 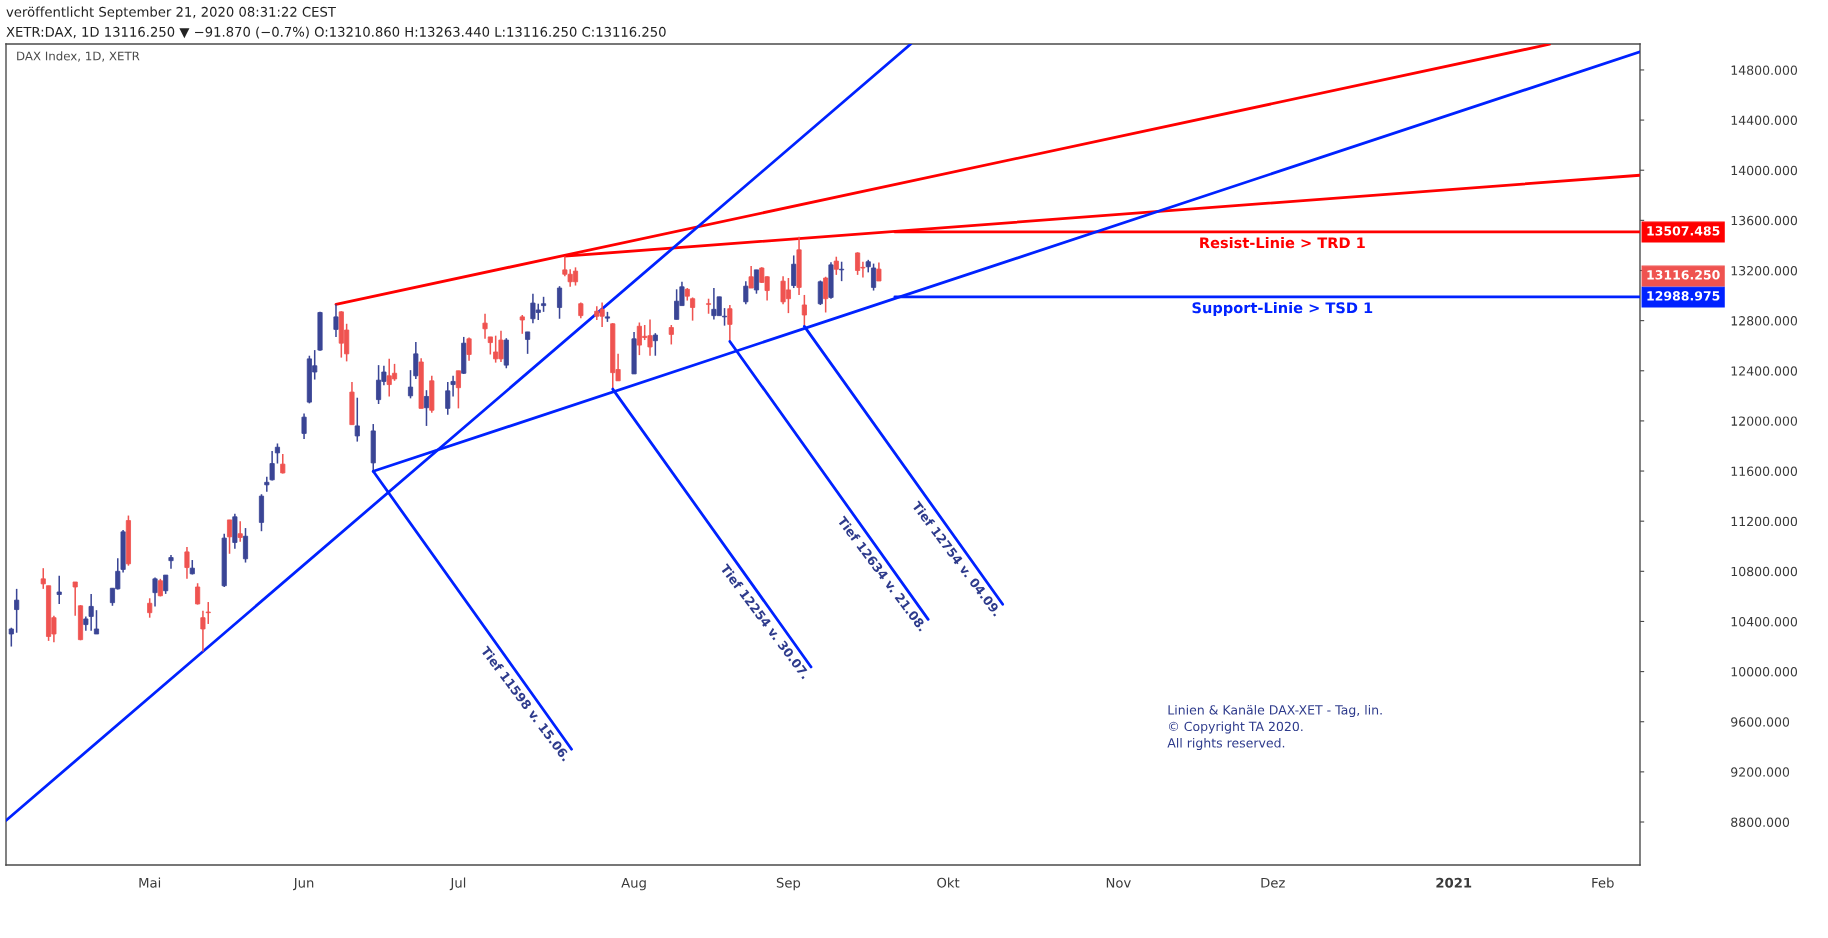 I want to click on annotation: © Copyright TA 2020., so click(x=1236, y=727).